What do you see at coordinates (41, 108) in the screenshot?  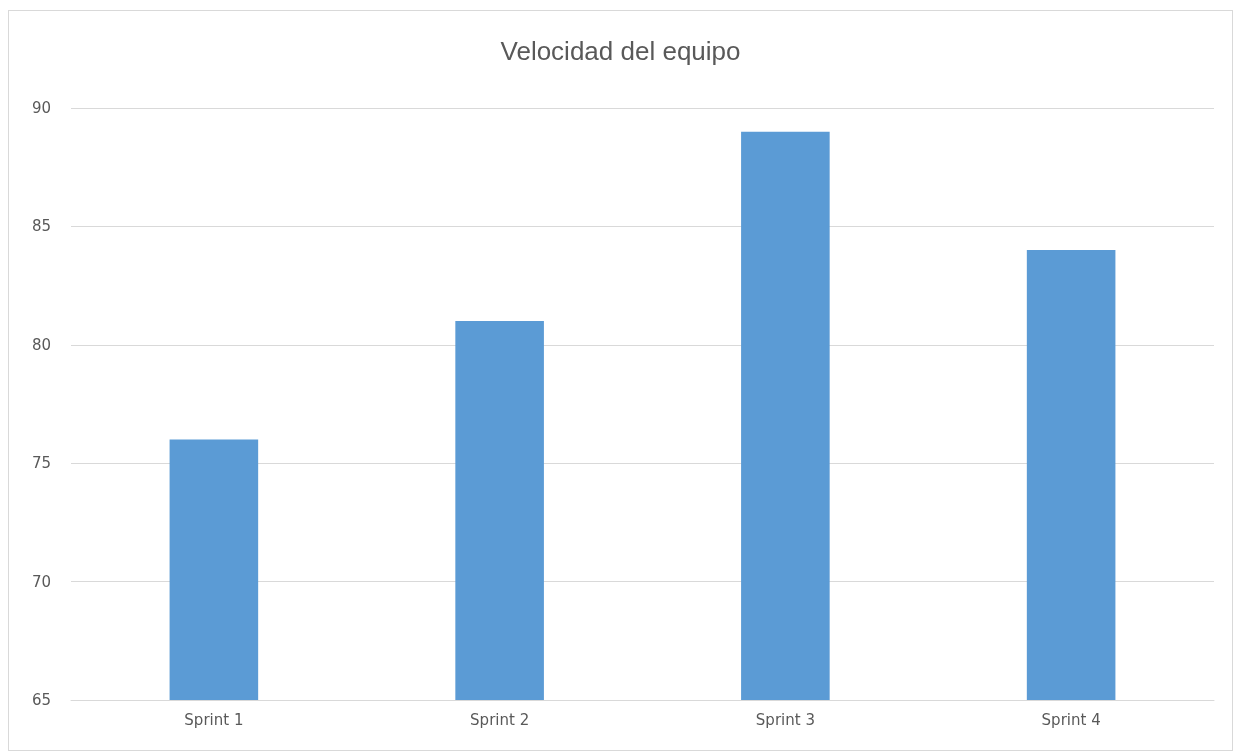 I see `y-tick-label: 90` at bounding box center [41, 108].